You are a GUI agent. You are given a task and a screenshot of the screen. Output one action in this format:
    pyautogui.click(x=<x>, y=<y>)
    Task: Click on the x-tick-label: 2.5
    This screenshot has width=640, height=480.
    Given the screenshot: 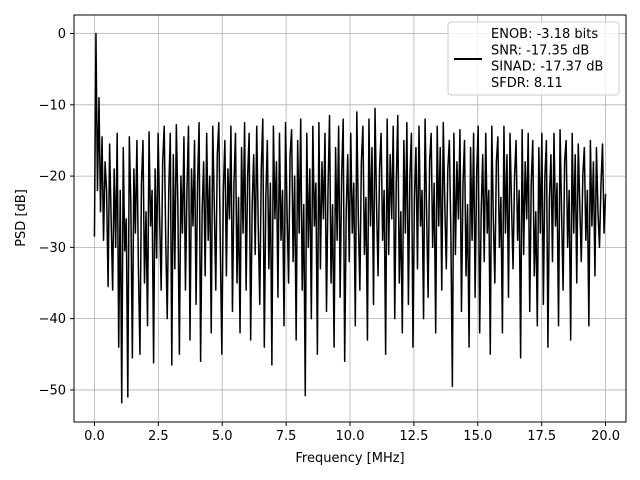 What is the action you would take?
    pyautogui.click(x=158, y=436)
    